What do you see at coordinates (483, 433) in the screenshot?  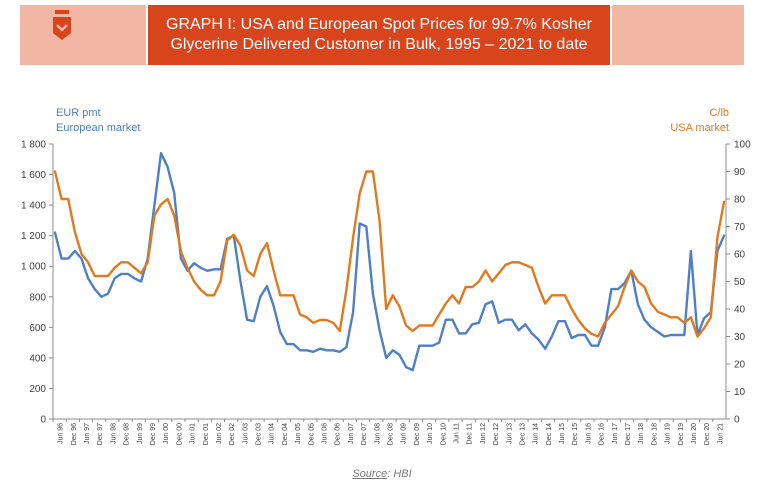 I see `x-tick-label: Jun 12` at bounding box center [483, 433].